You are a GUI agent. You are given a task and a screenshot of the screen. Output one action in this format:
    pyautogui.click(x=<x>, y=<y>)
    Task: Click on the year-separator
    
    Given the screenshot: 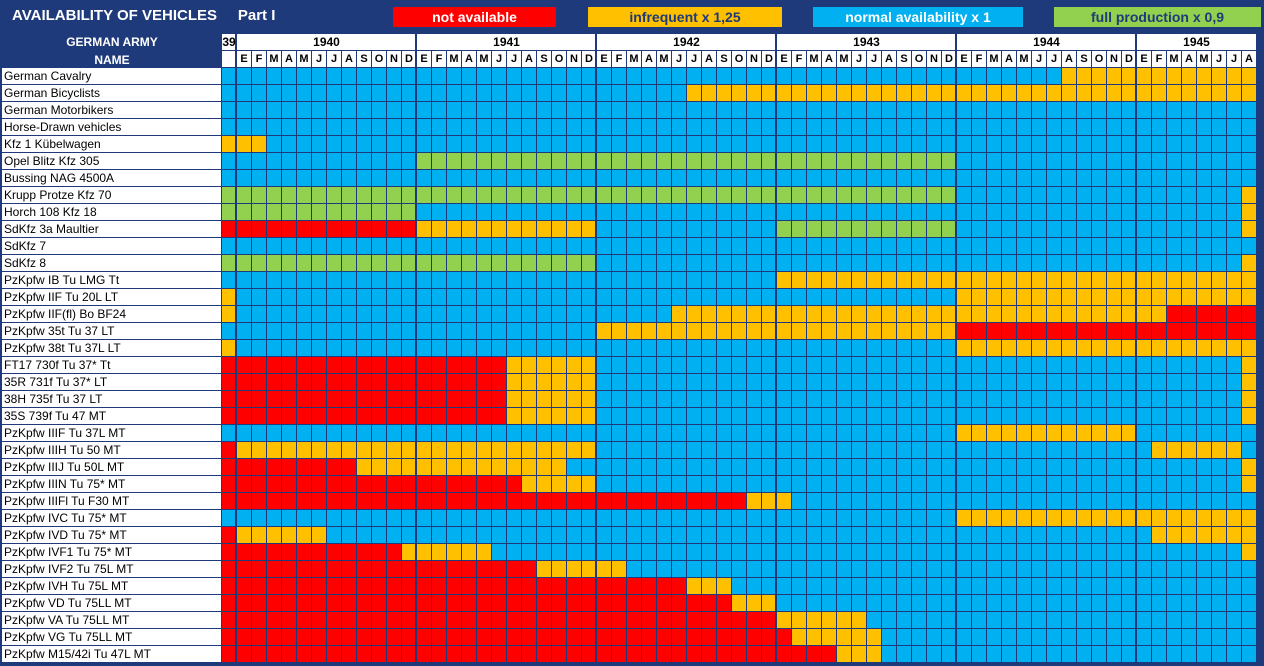 What is the action you would take?
    pyautogui.click(x=236, y=350)
    